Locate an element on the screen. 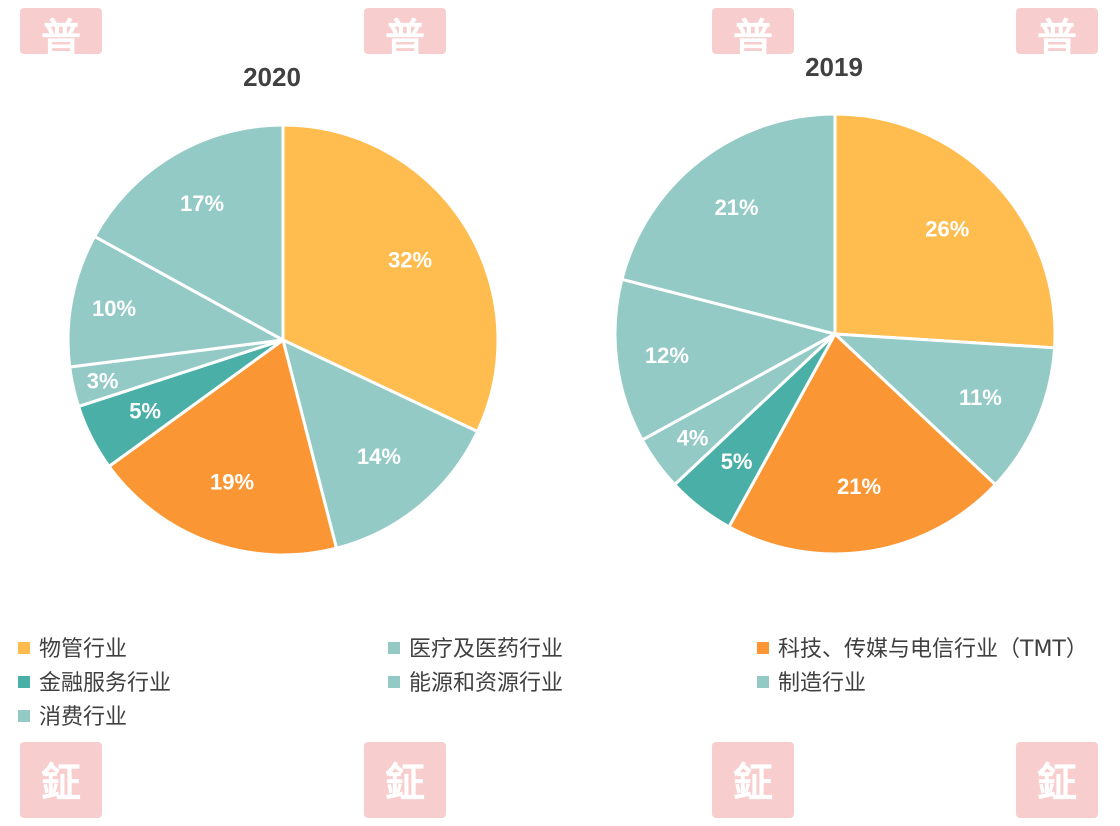 This screenshot has height=826, width=1120. slice-label: 19% is located at coordinates (232, 482).